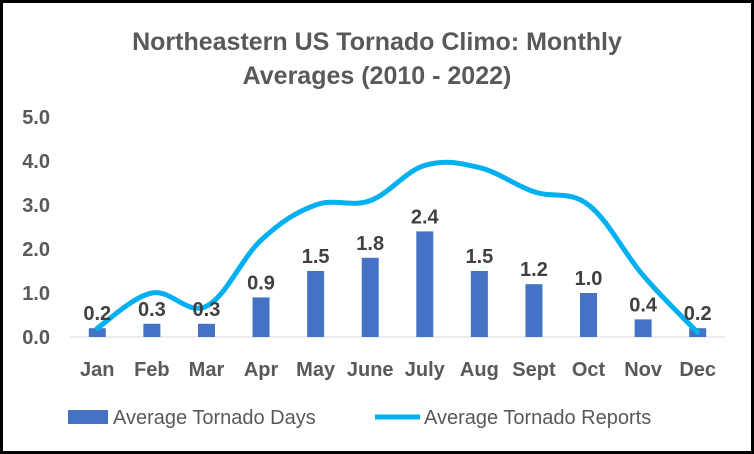  I want to click on legend-swatch-days, so click(88, 417).